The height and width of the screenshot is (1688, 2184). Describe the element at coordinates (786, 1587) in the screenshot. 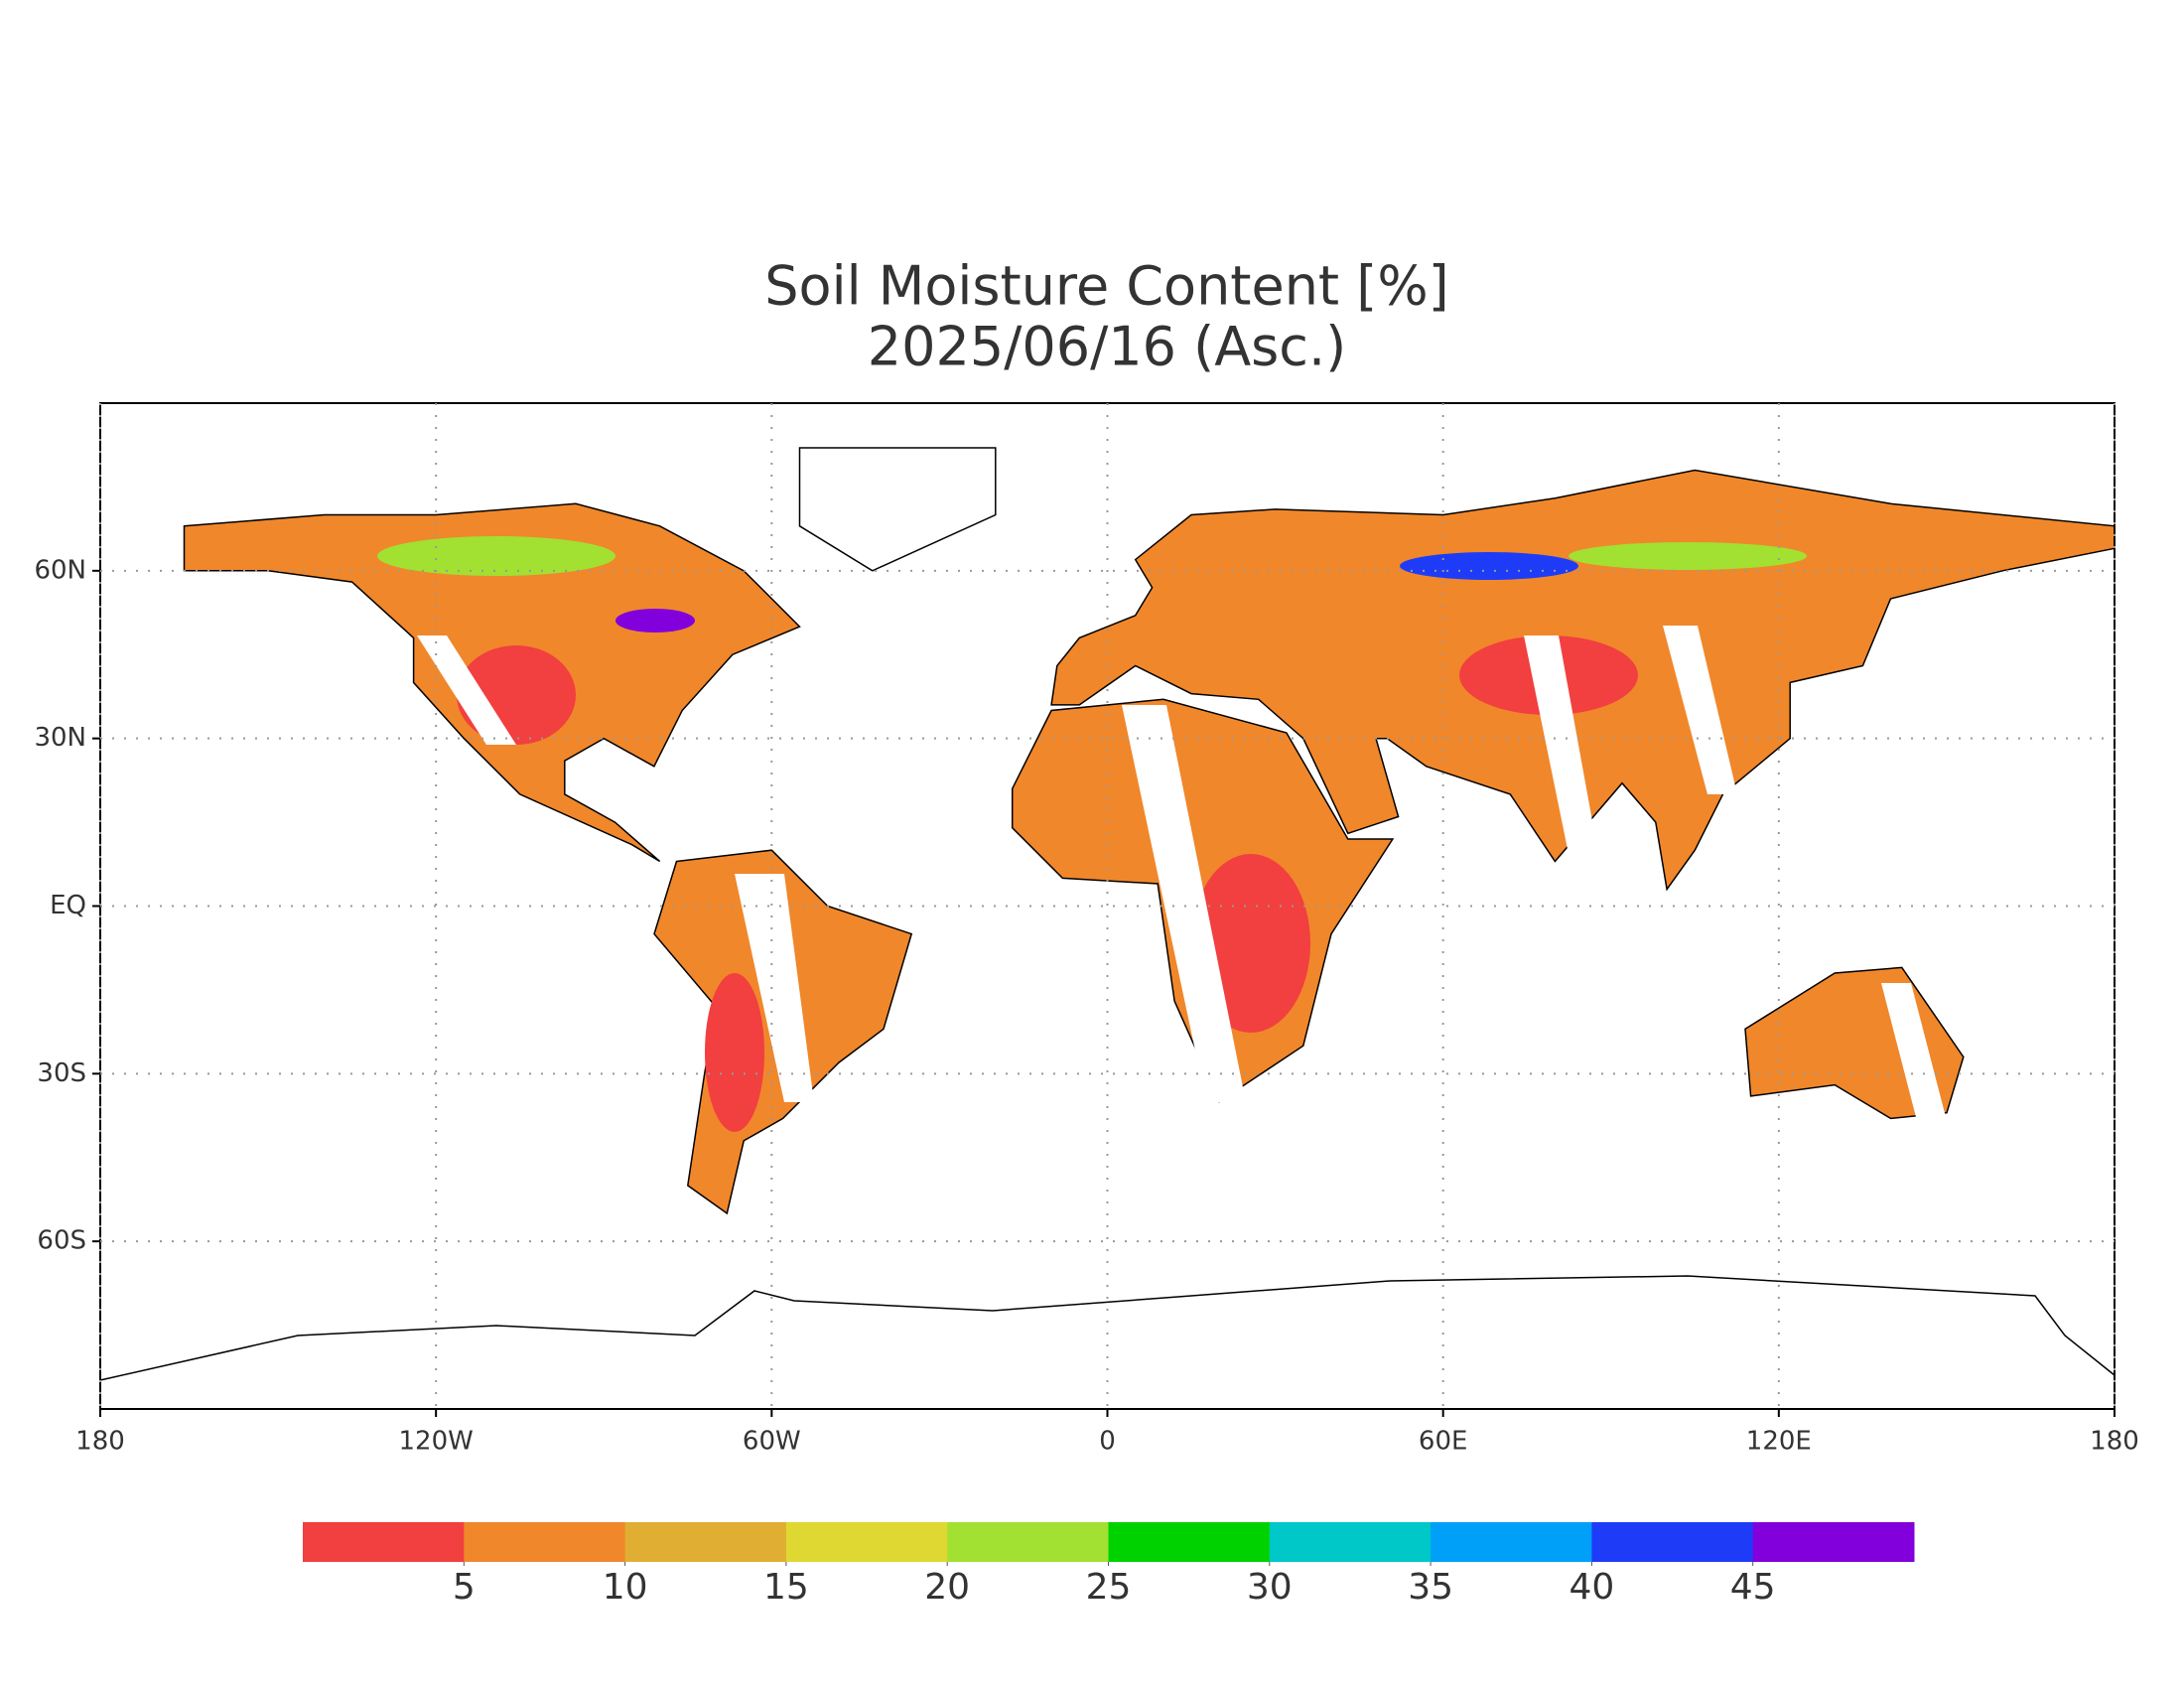

I see `colorbar-tick-label: 15` at that location.